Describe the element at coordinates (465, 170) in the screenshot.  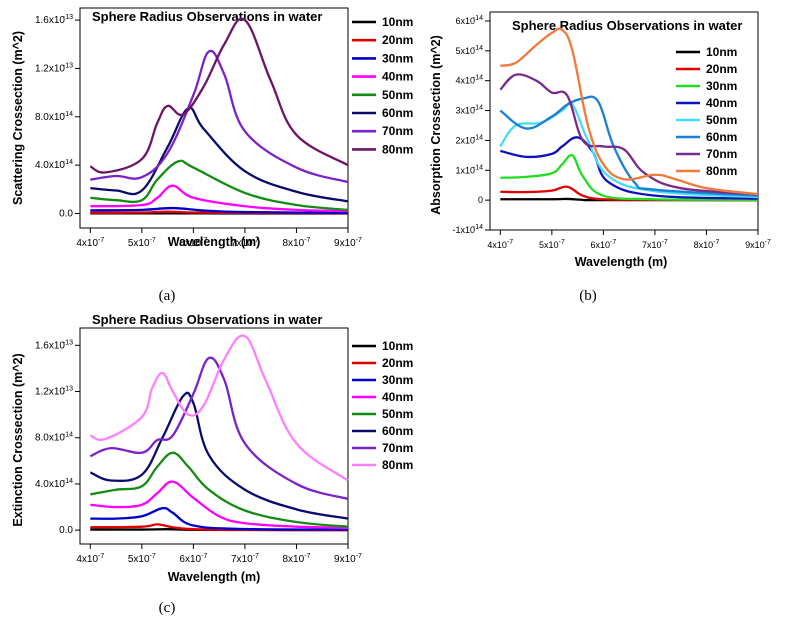
I see `y-tick-label: 1x10` at that location.